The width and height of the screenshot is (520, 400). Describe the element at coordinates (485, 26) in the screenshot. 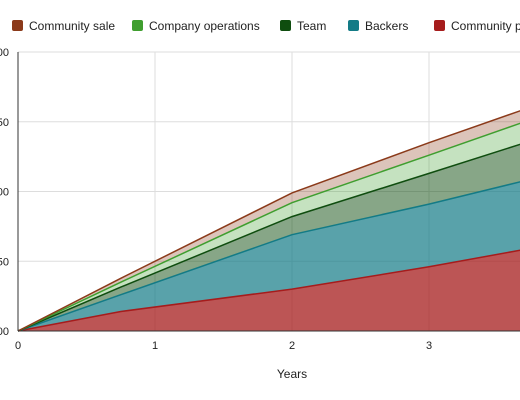

I see `legend-label: Community programs` at that location.